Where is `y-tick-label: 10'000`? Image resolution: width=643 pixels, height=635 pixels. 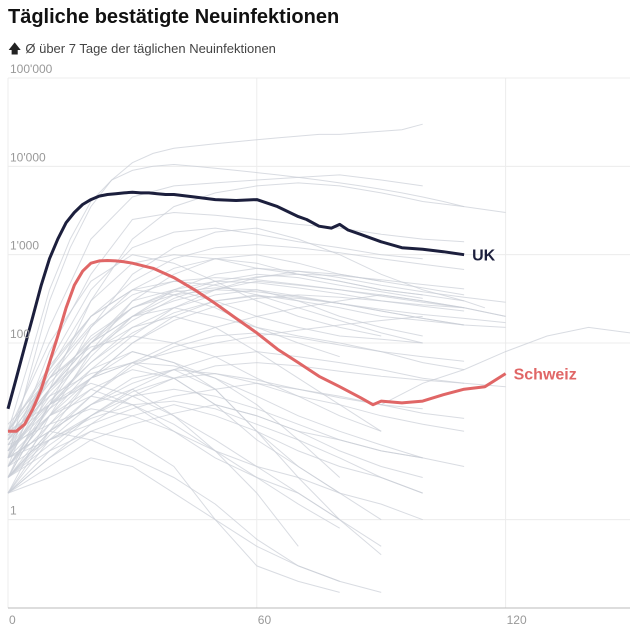
y-tick-label: 10'000 is located at coordinates (28, 157).